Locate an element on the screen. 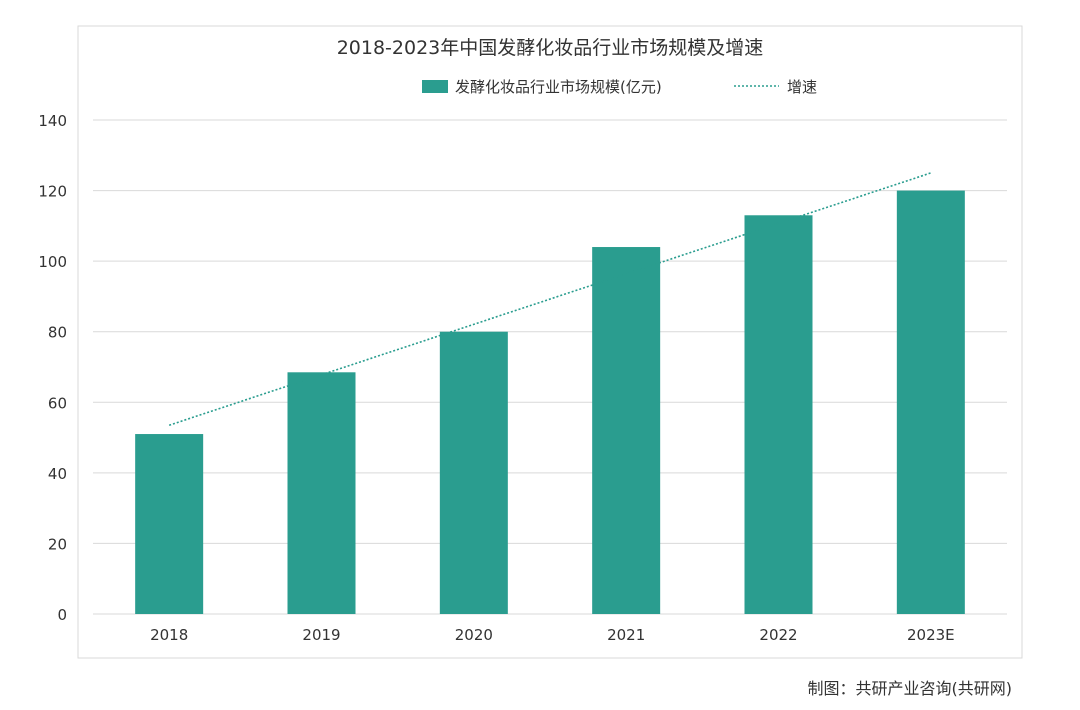 The width and height of the screenshot is (1080, 710). x-axis: 2018 2019 2020 2021 2022 2023E is located at coordinates (552, 635).